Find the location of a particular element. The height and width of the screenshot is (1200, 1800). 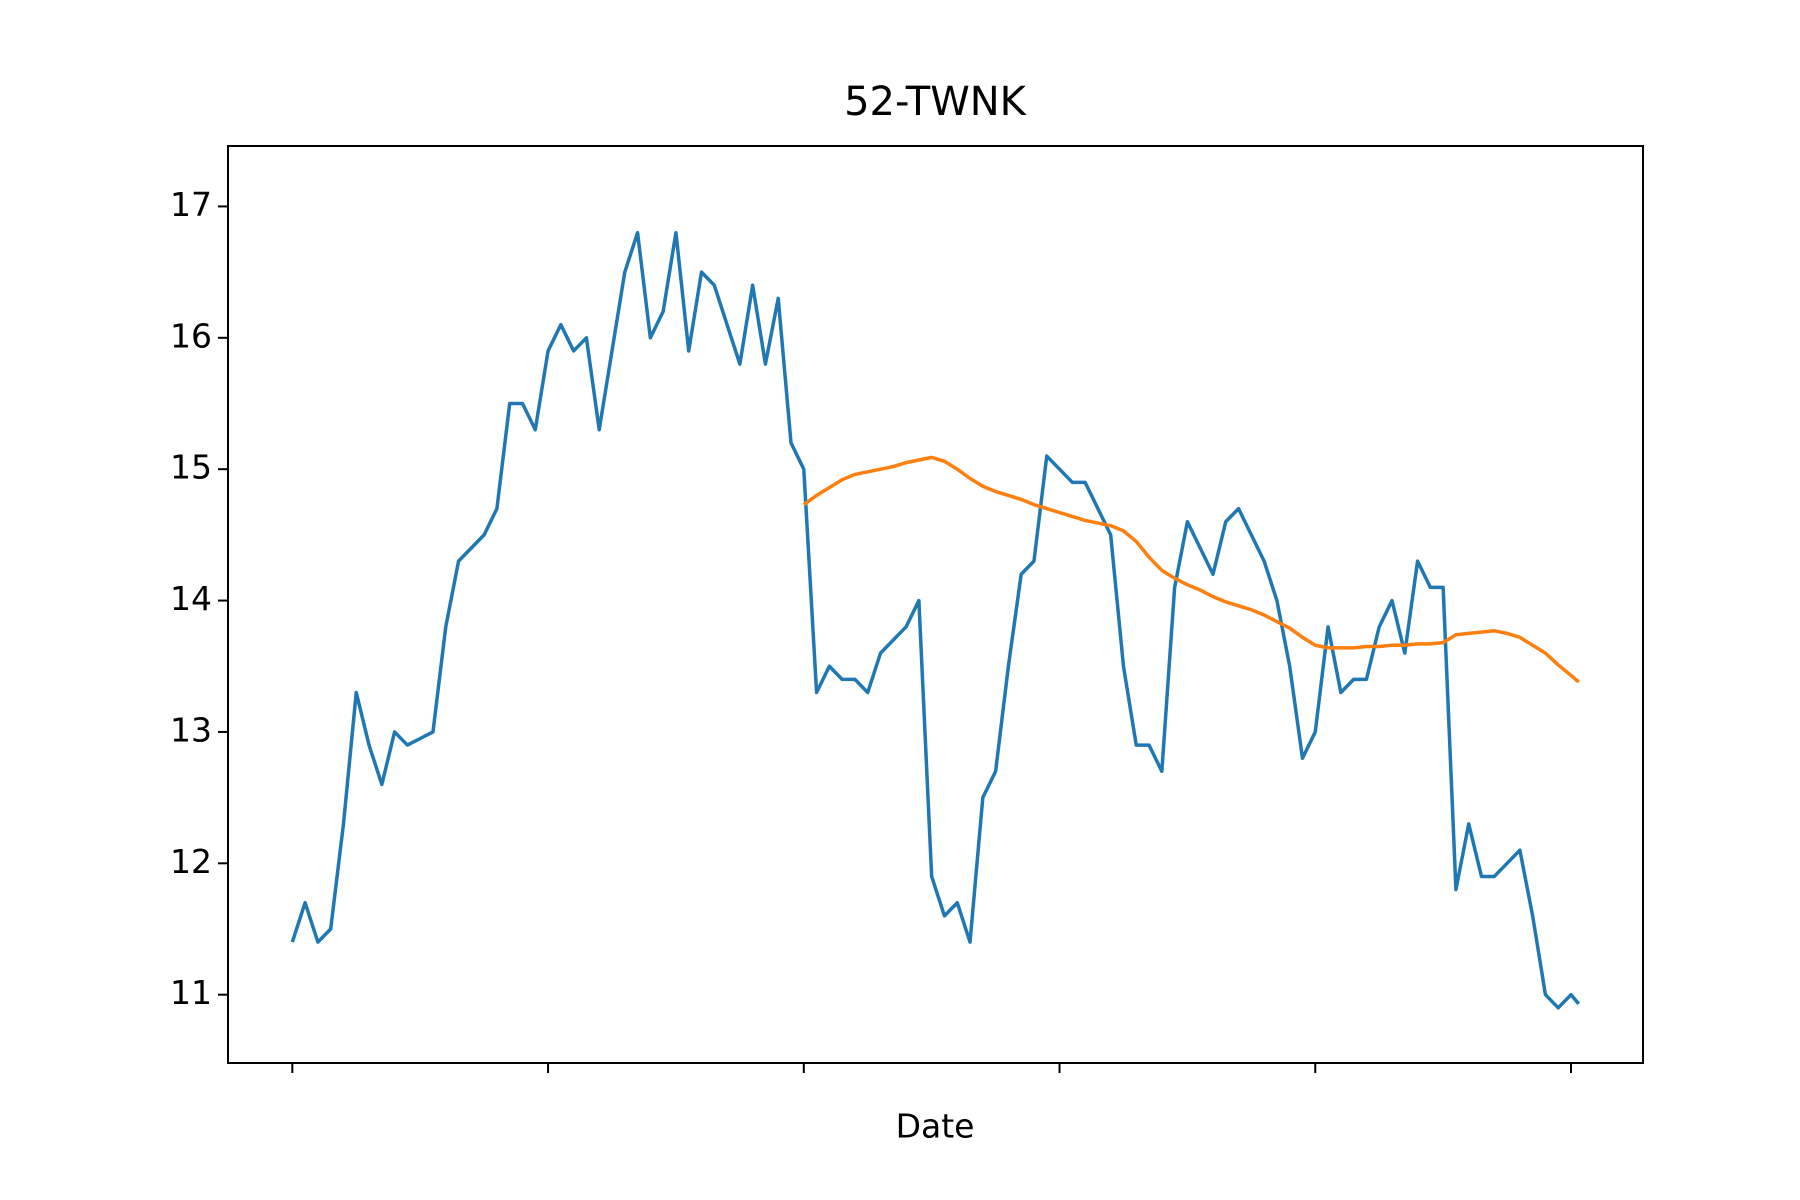

y-tick-label: 11 is located at coordinates (191, 992).